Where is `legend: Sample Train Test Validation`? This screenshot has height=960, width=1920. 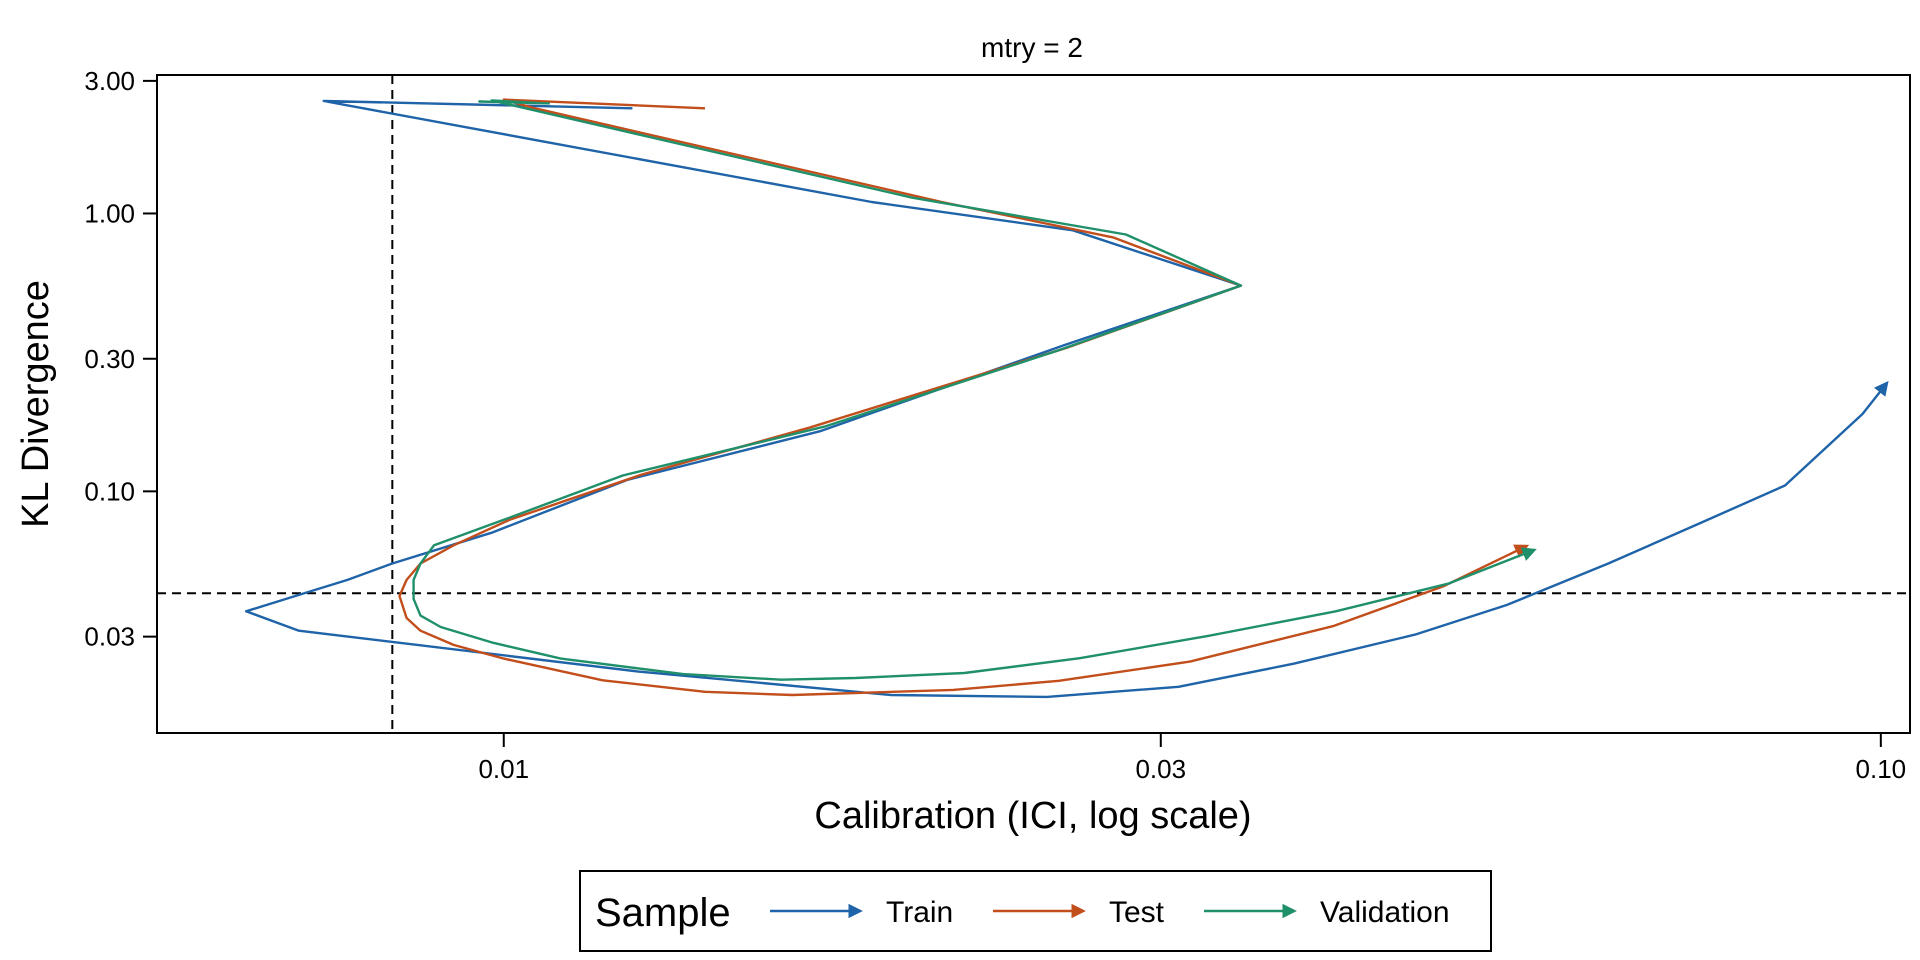 legend: Sample Train Test Validation is located at coordinates (1035, 911).